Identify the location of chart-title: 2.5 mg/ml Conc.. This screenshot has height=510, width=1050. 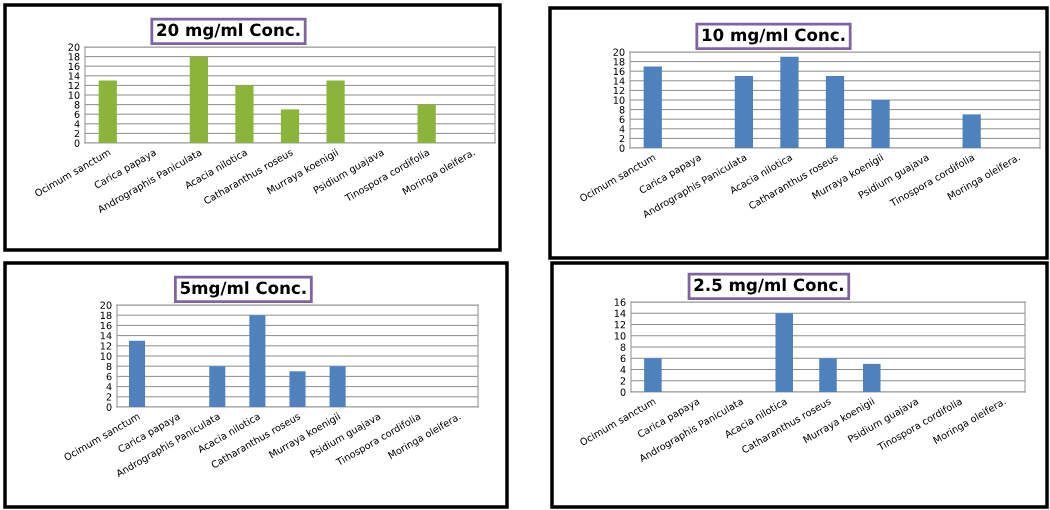
(768, 286).